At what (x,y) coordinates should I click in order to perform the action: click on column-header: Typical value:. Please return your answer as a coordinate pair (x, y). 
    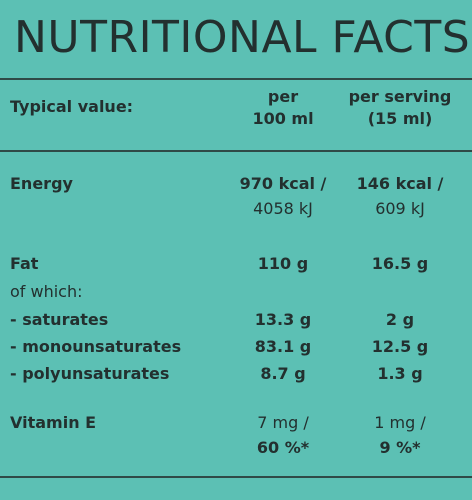
    Looking at the image, I should click on (72, 106).